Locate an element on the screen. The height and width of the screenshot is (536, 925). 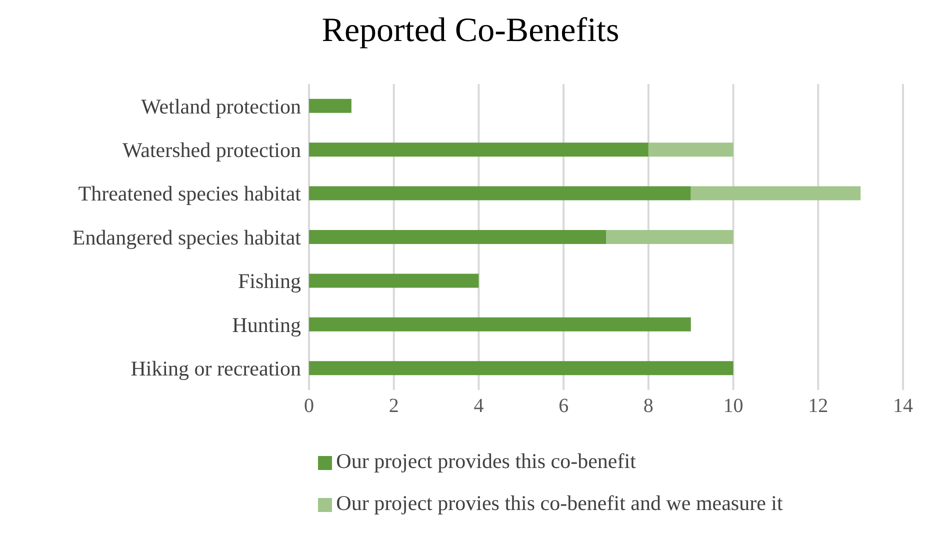
x-tick-label: 0 is located at coordinates (309, 406).